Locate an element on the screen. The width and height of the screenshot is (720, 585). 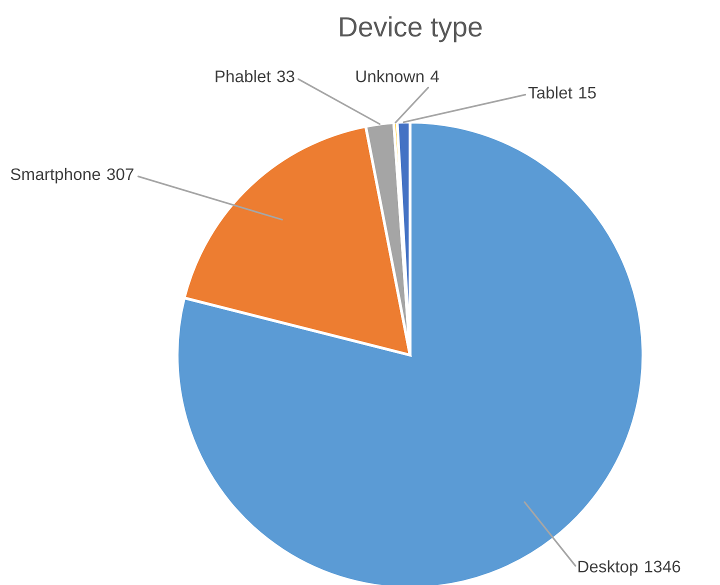
slice-label: Phablet is located at coordinates (243, 76).